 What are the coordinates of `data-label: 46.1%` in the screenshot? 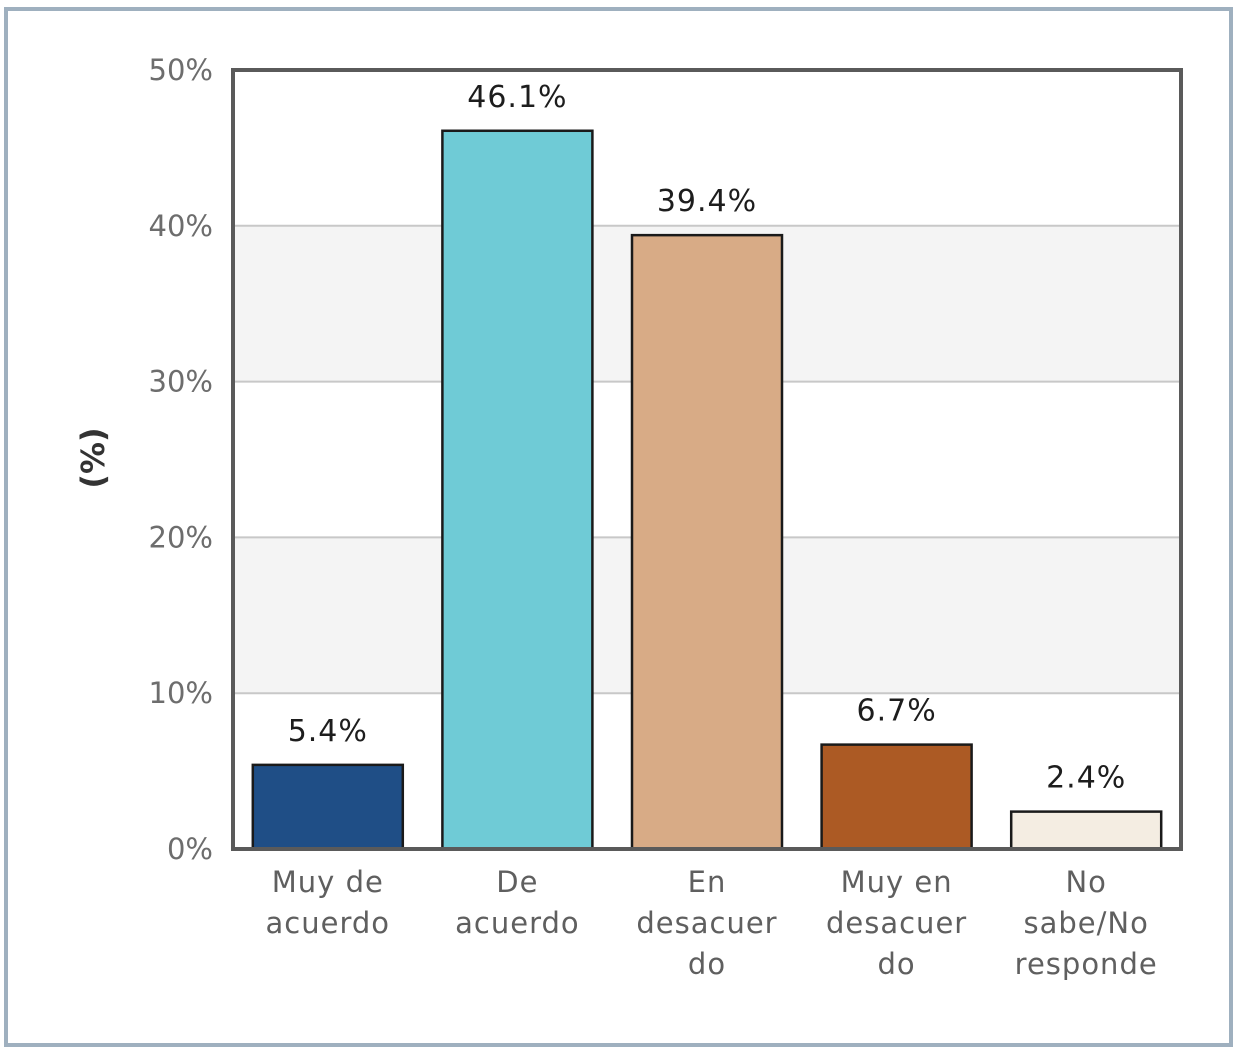 It's located at (517, 97).